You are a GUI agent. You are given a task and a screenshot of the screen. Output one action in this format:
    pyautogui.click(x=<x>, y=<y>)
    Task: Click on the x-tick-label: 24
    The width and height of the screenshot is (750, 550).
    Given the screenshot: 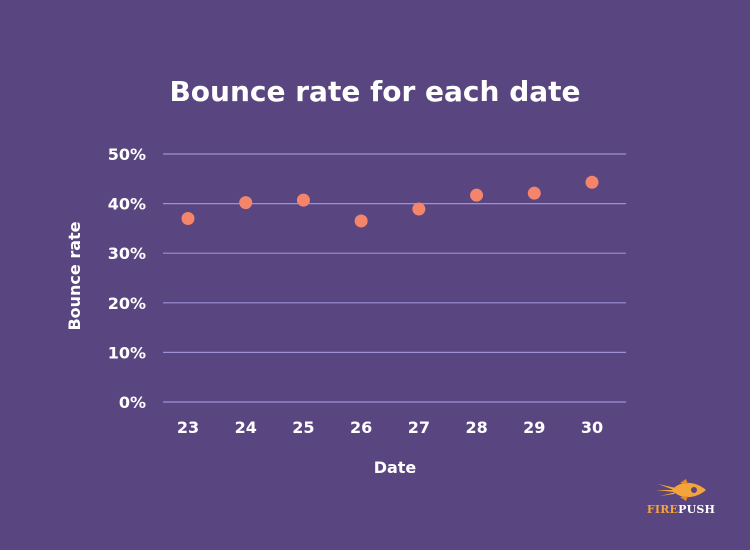 What is the action you would take?
    pyautogui.click(x=246, y=427)
    